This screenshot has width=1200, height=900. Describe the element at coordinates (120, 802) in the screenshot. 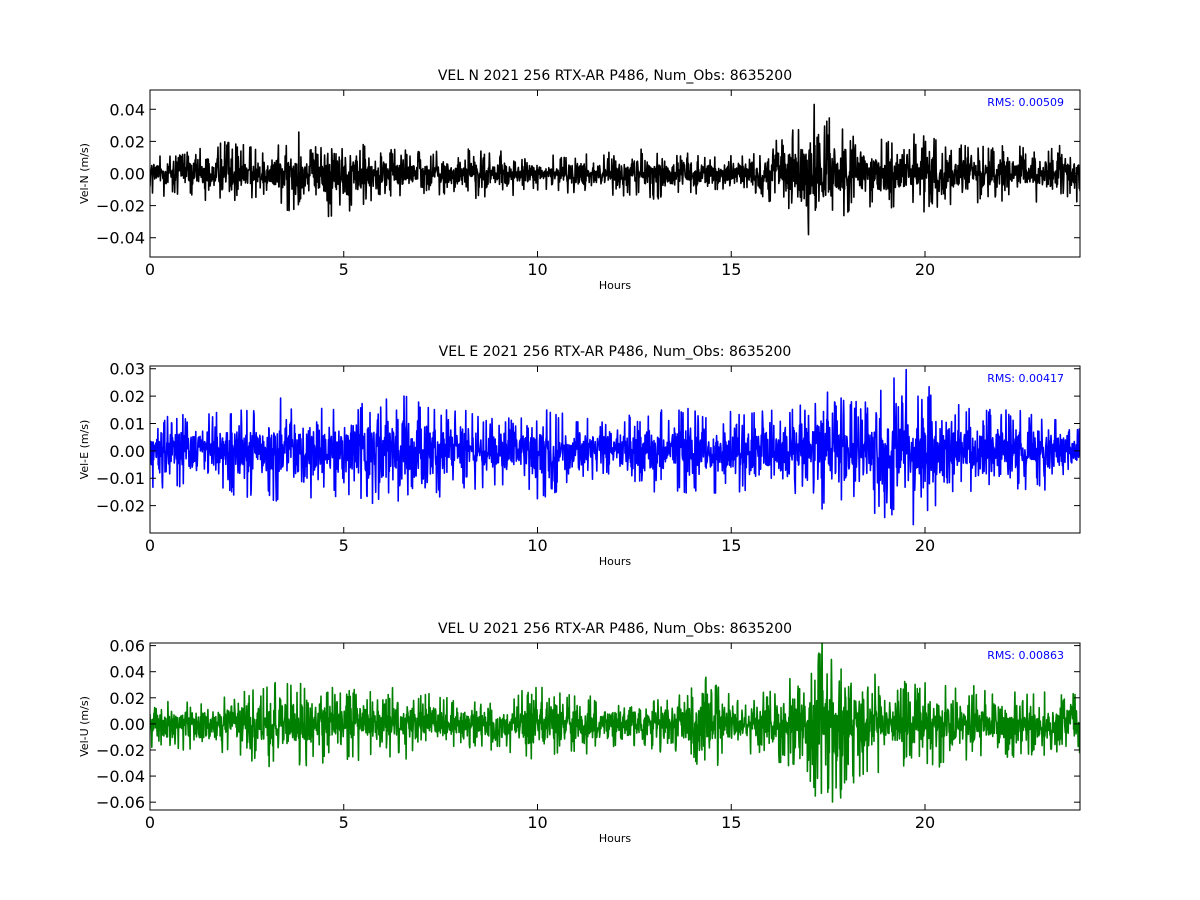

I see `y-tick-label: −0.06` at that location.